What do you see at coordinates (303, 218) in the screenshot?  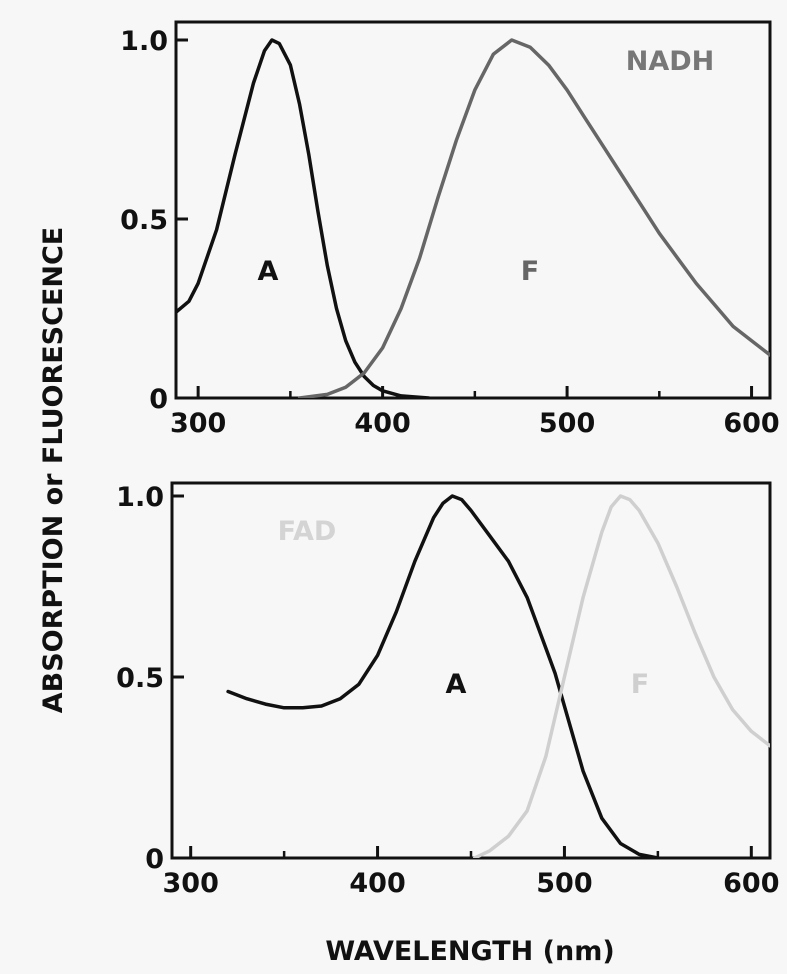 I see `series-line-a` at bounding box center [303, 218].